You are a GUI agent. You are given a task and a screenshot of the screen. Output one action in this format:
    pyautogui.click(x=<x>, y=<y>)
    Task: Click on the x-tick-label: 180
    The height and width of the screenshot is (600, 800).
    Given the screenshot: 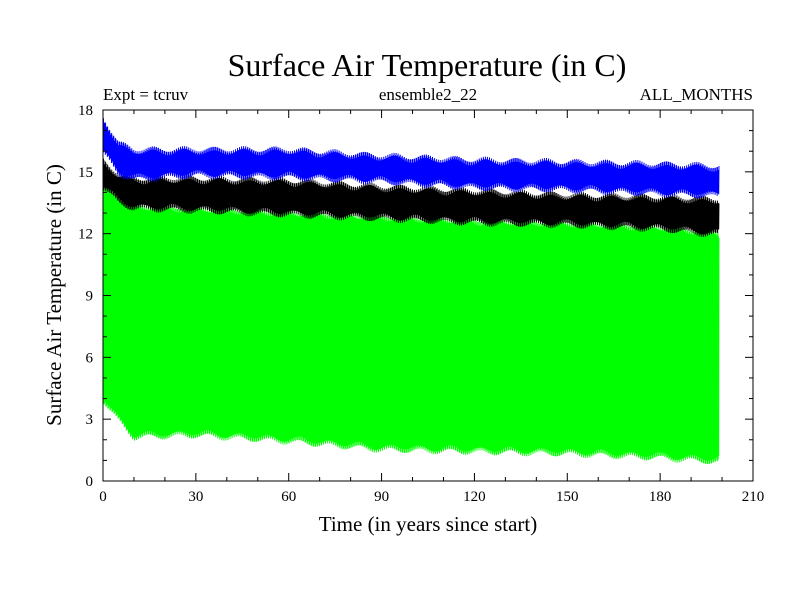 What is the action you would take?
    pyautogui.click(x=660, y=497)
    